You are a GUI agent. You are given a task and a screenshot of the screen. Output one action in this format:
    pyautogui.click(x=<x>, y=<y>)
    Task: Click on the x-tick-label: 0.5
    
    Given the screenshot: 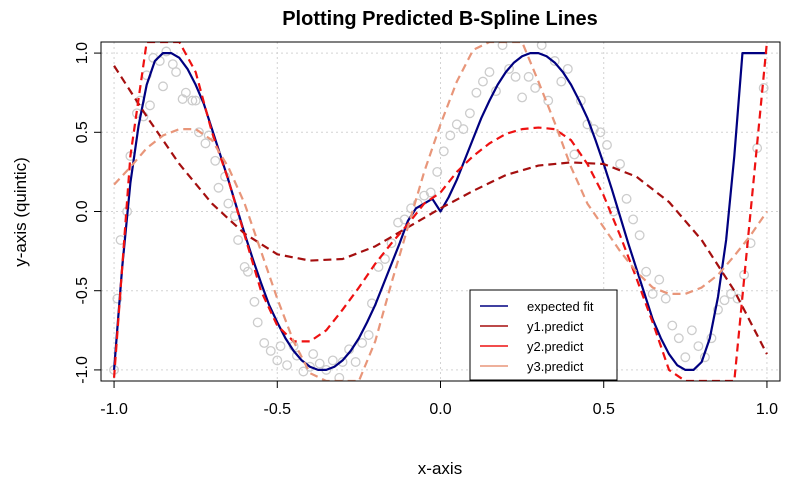 What is the action you would take?
    pyautogui.click(x=604, y=409)
    